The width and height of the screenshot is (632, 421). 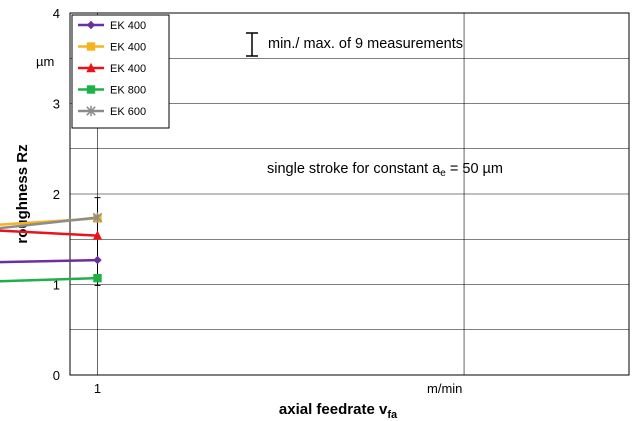 I want to click on x-tick-label: 1, so click(x=97, y=388).